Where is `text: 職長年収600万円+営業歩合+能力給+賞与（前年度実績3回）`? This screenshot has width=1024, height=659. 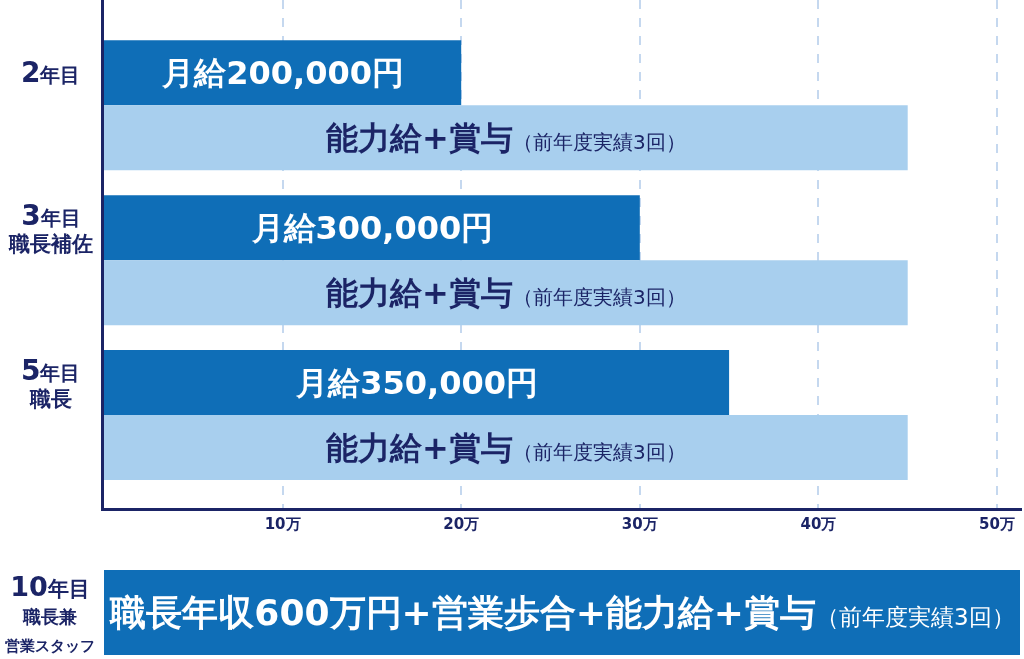
text: 職長年収600万円+営業歩合+能力給+賞与（前年度実績3回） is located at coordinates (562, 612).